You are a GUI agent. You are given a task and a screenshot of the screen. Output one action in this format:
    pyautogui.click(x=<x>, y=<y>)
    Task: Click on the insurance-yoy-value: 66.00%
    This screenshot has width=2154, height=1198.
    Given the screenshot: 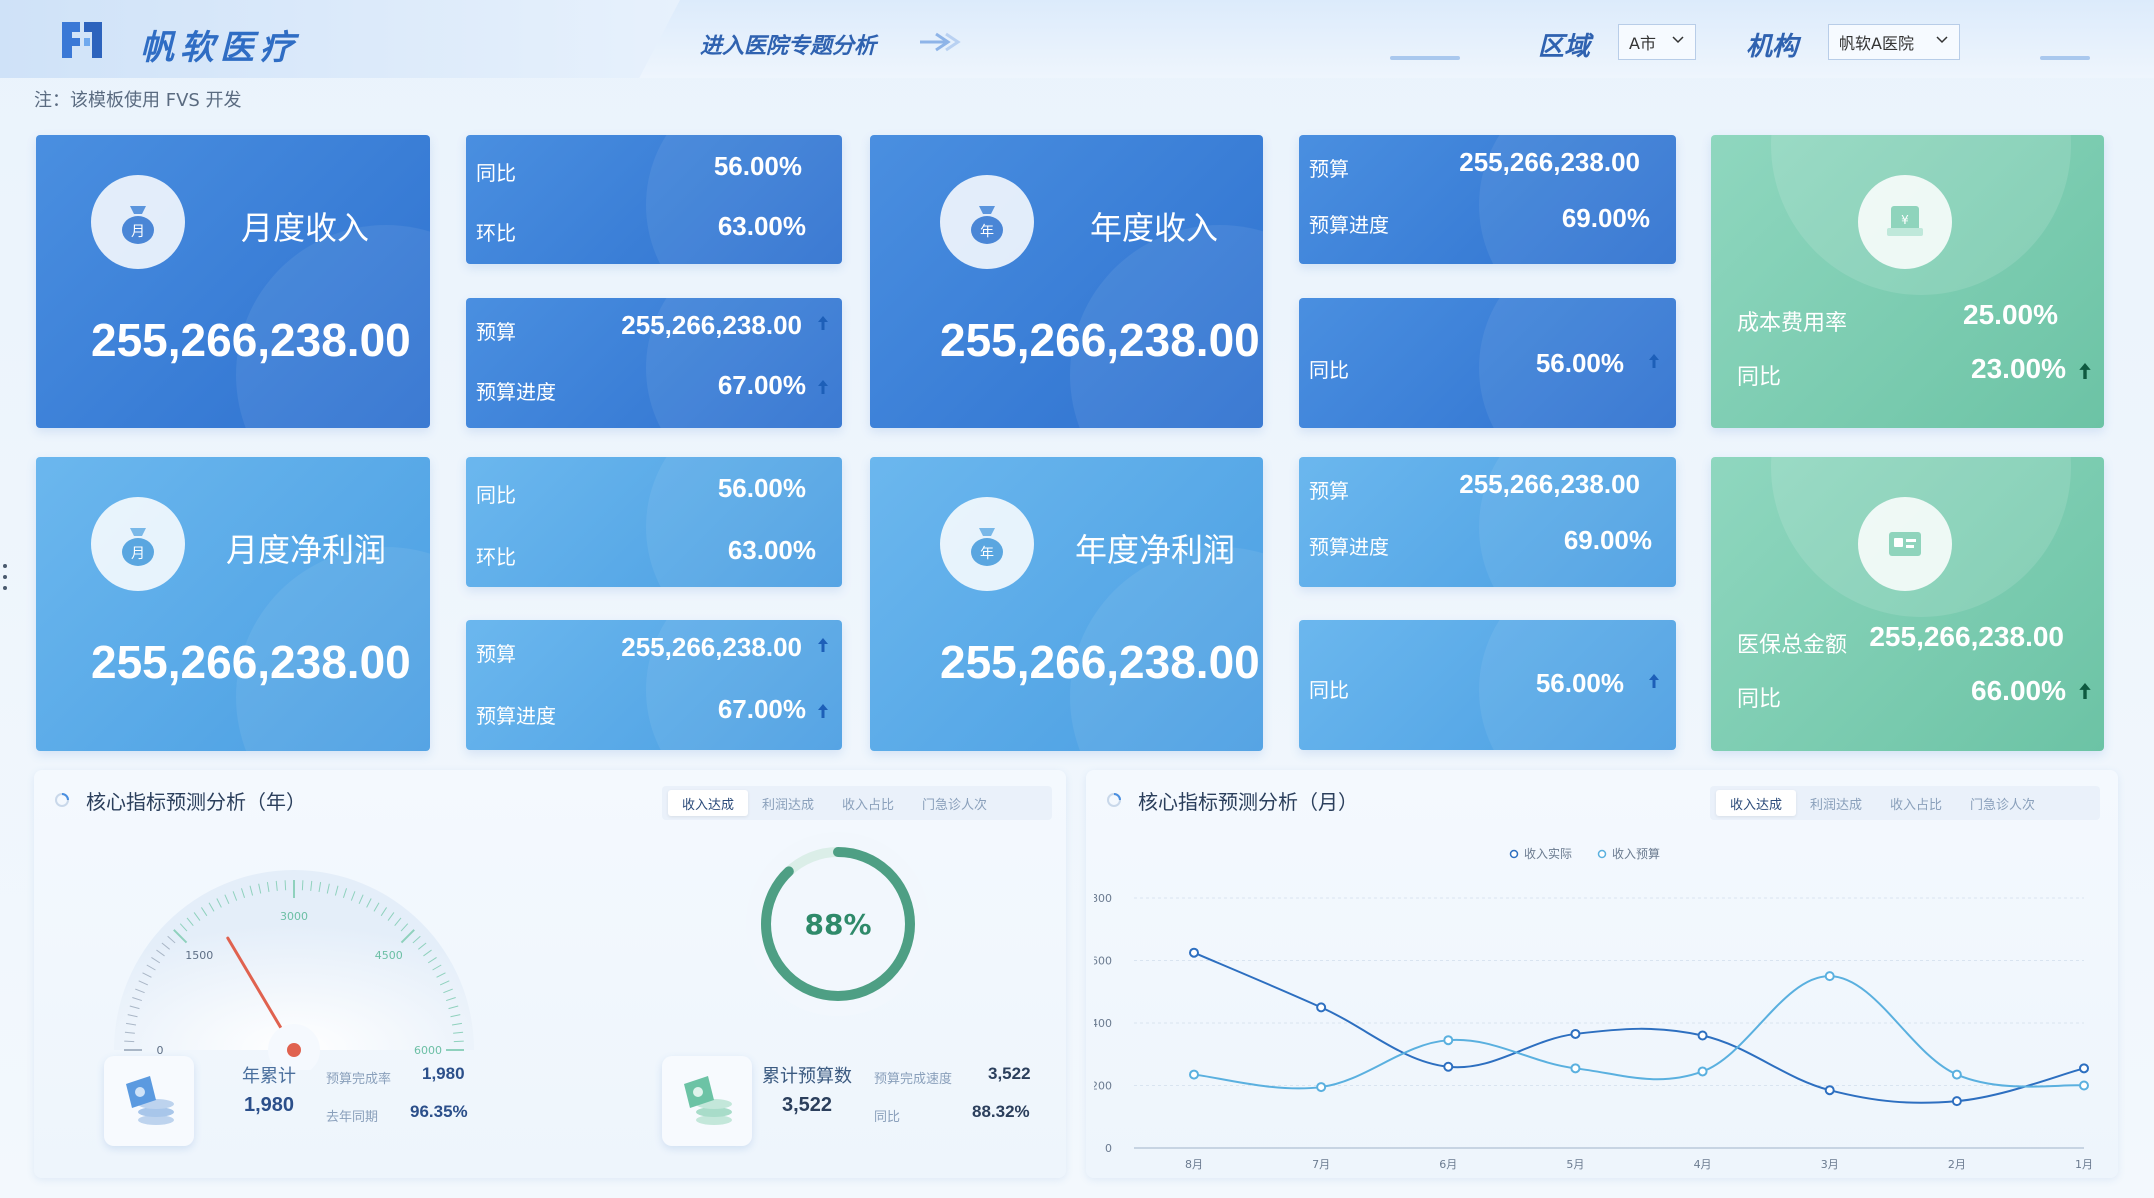 What is the action you would take?
    pyautogui.click(x=2018, y=690)
    